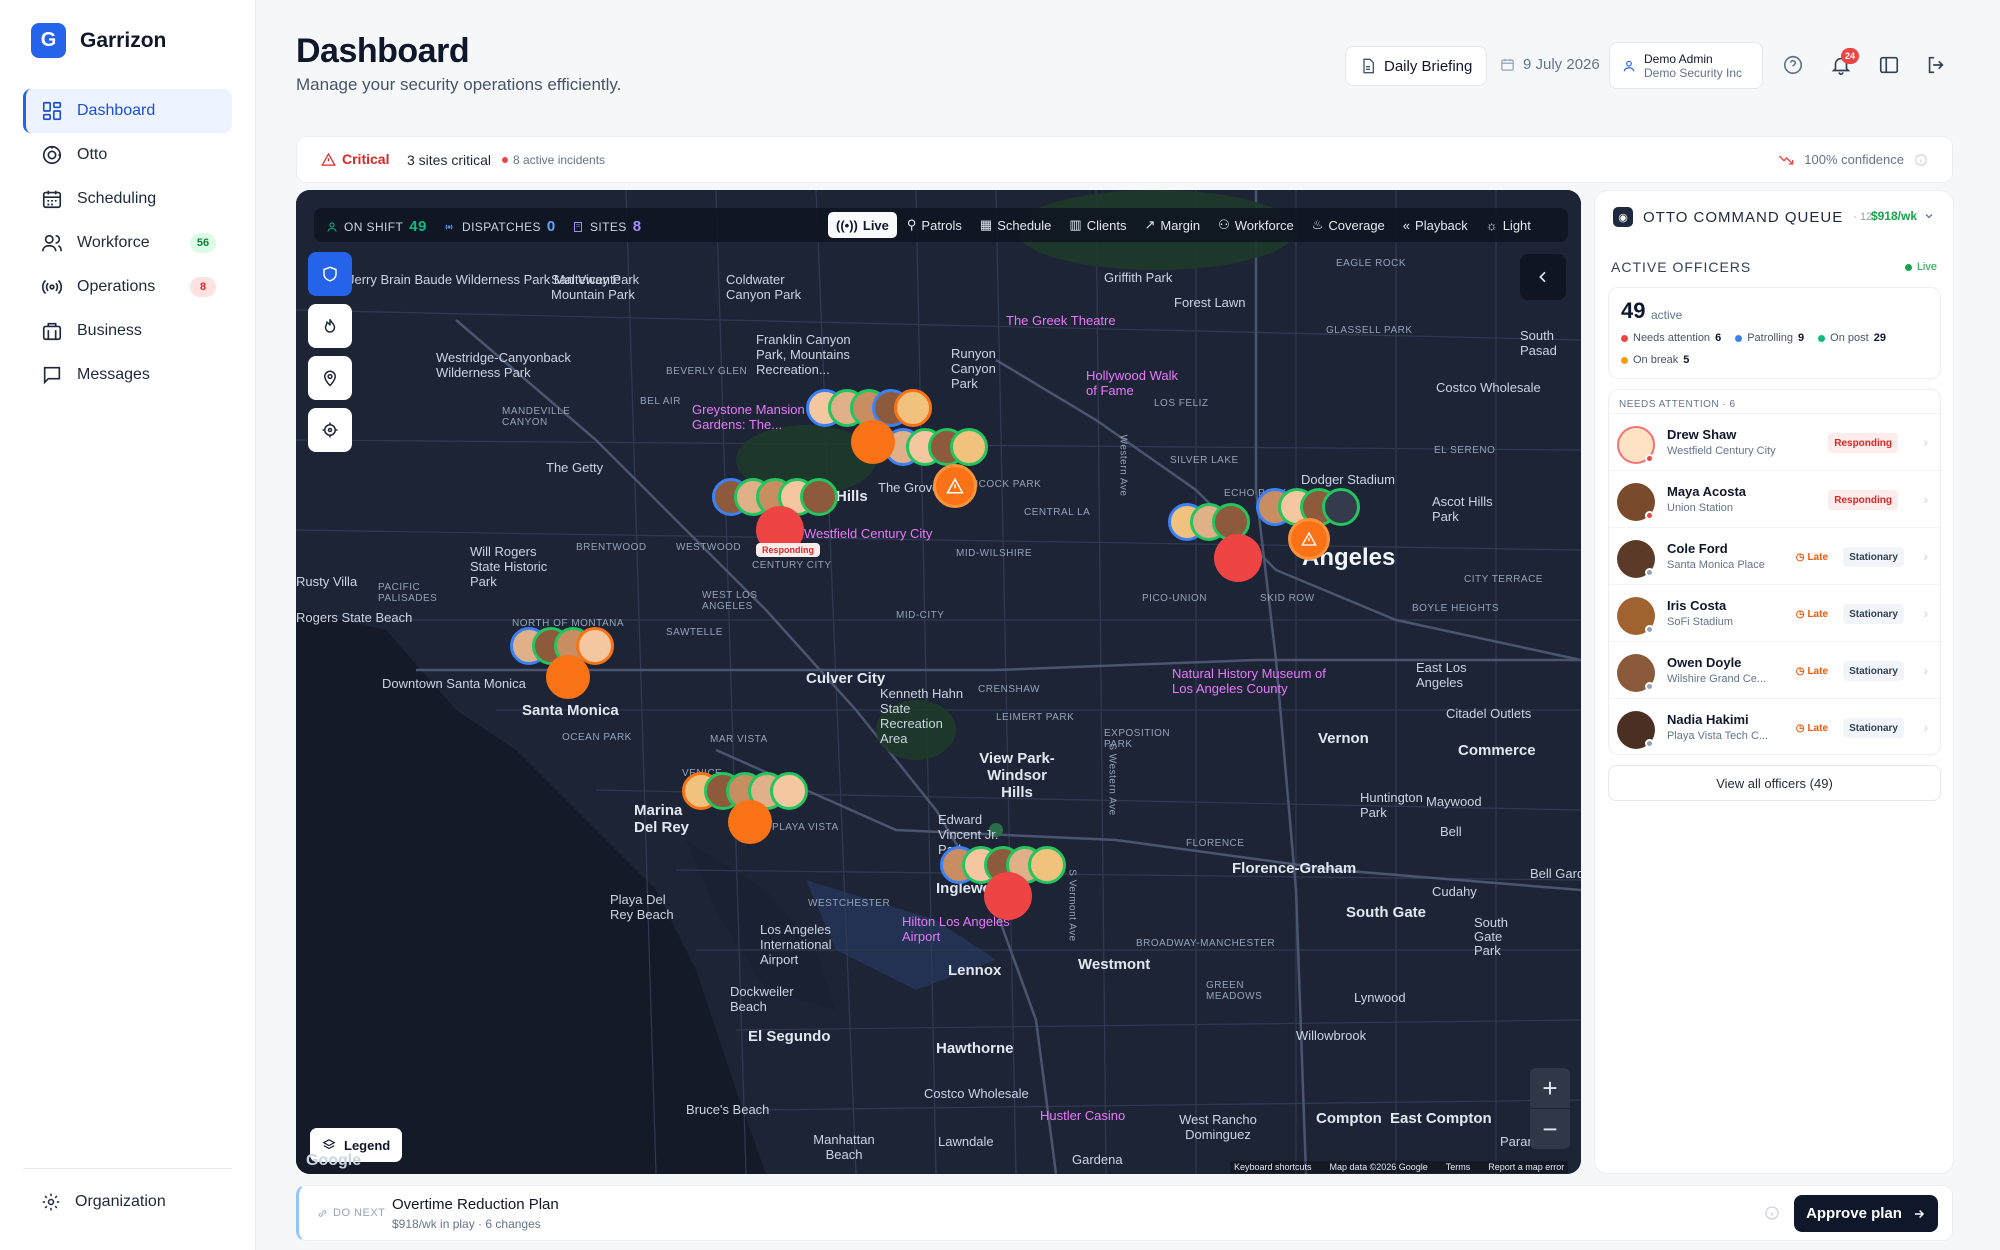 Image resolution: width=2000 pixels, height=1250 pixels. What do you see at coordinates (330, 378) in the screenshot?
I see `pin-tool-button` at bounding box center [330, 378].